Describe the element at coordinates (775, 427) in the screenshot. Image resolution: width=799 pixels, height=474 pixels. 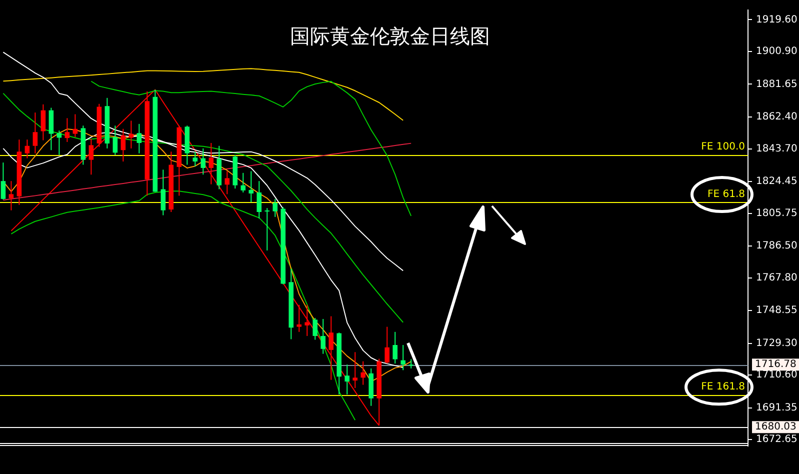
I see `ref-line-label: 1680.03` at that location.